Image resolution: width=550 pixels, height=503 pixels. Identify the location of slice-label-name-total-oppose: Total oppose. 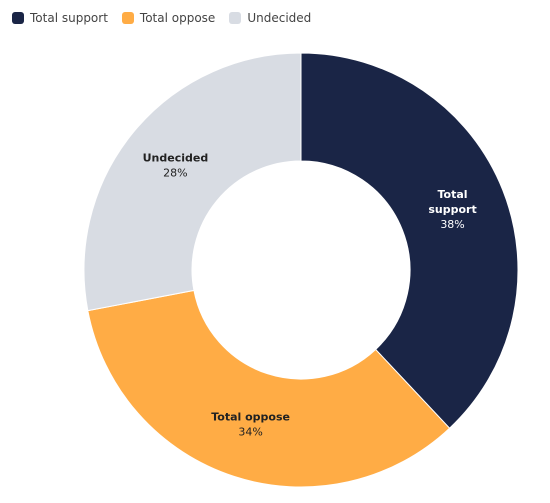
(250, 417).